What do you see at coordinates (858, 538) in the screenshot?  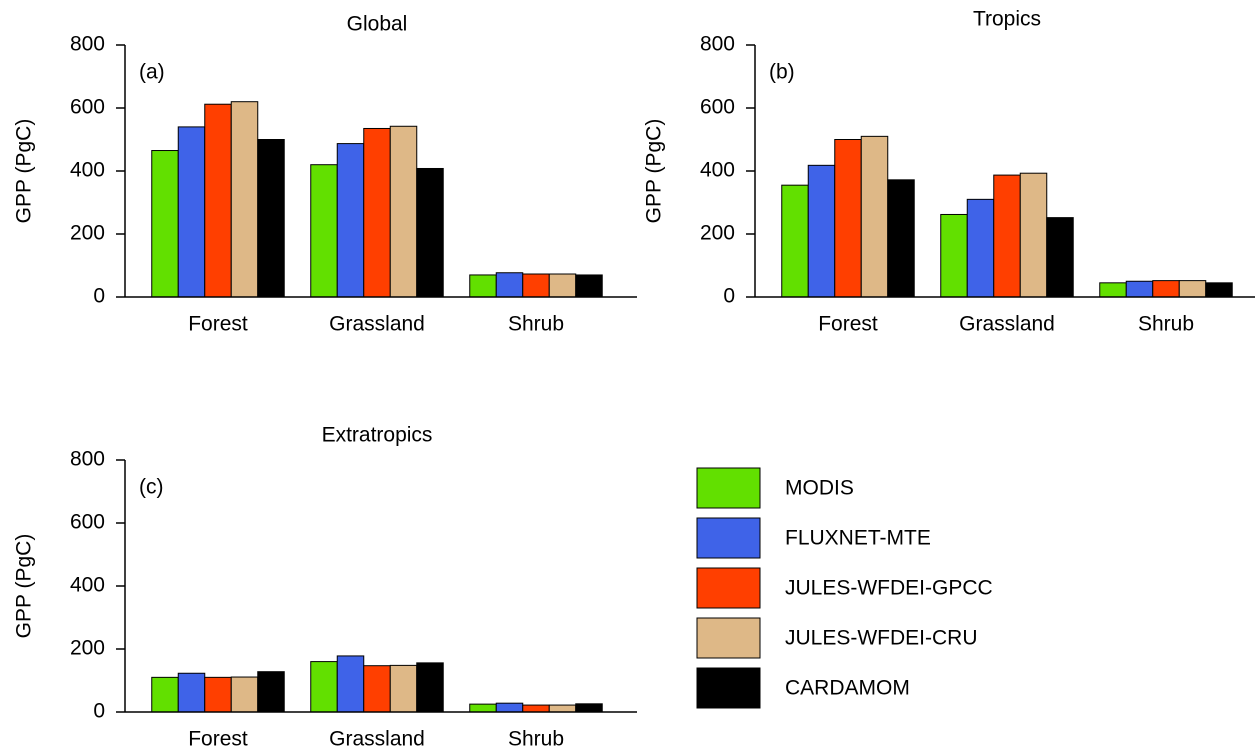 I see `legend-label: FLUXNET-MTE` at bounding box center [858, 538].